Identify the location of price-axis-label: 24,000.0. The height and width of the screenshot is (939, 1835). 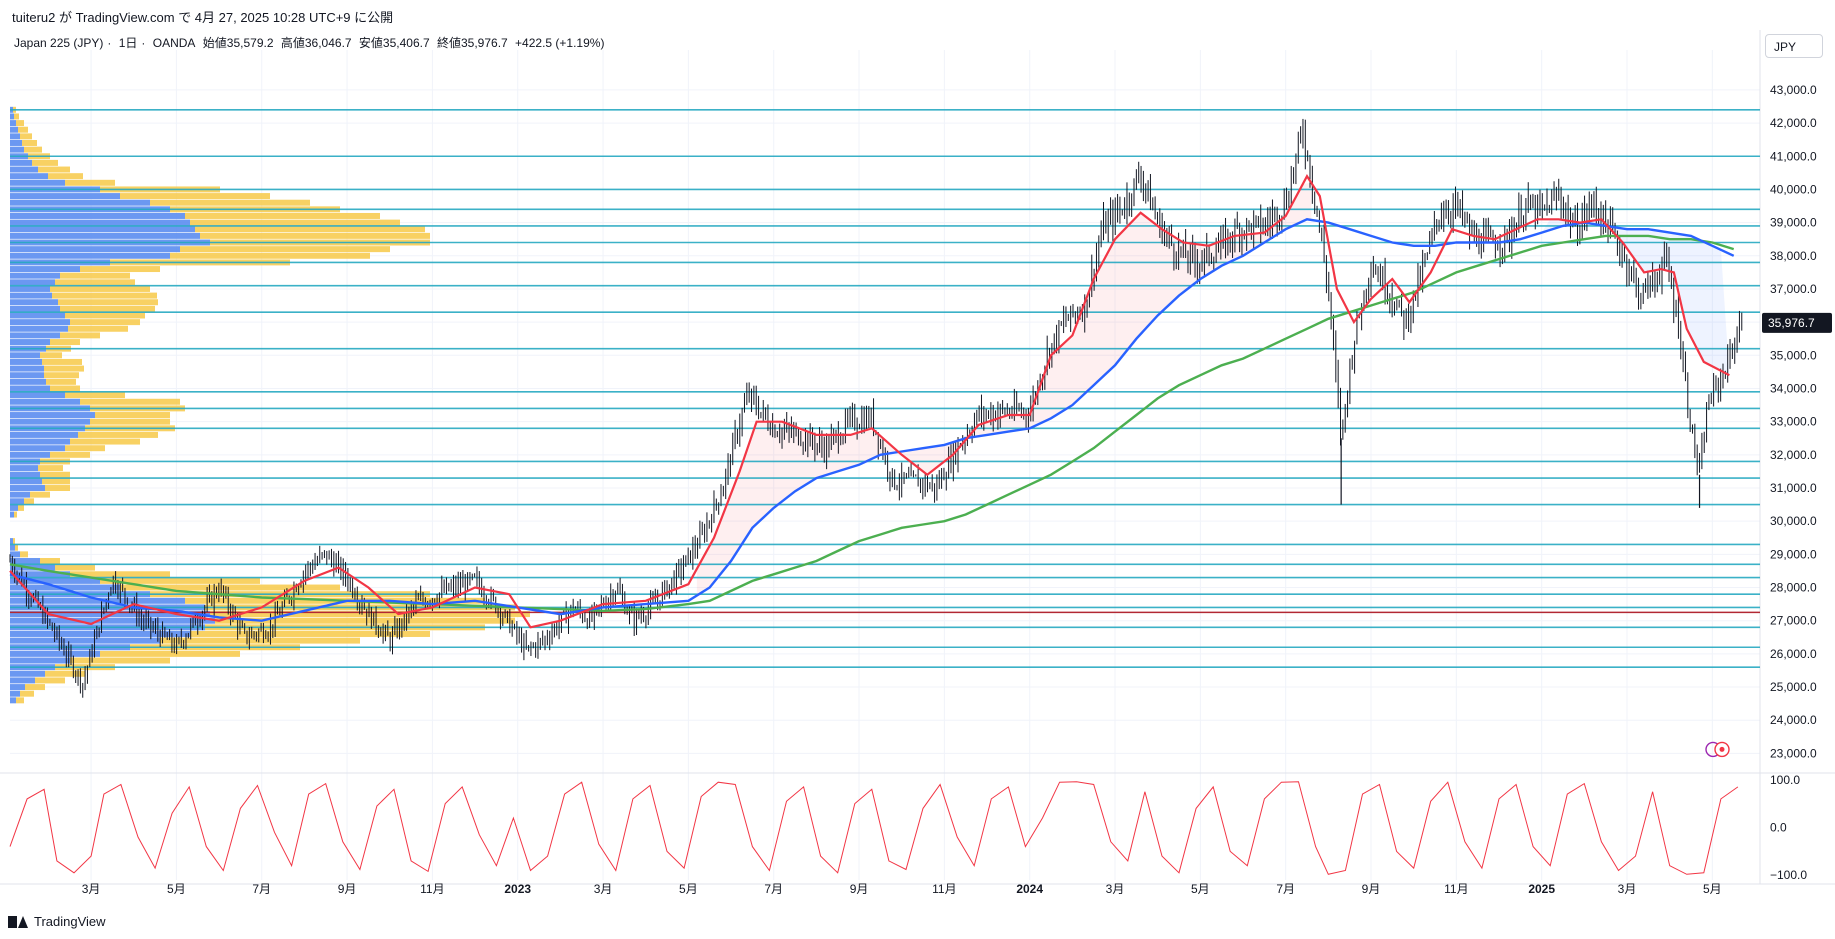
(1793, 720).